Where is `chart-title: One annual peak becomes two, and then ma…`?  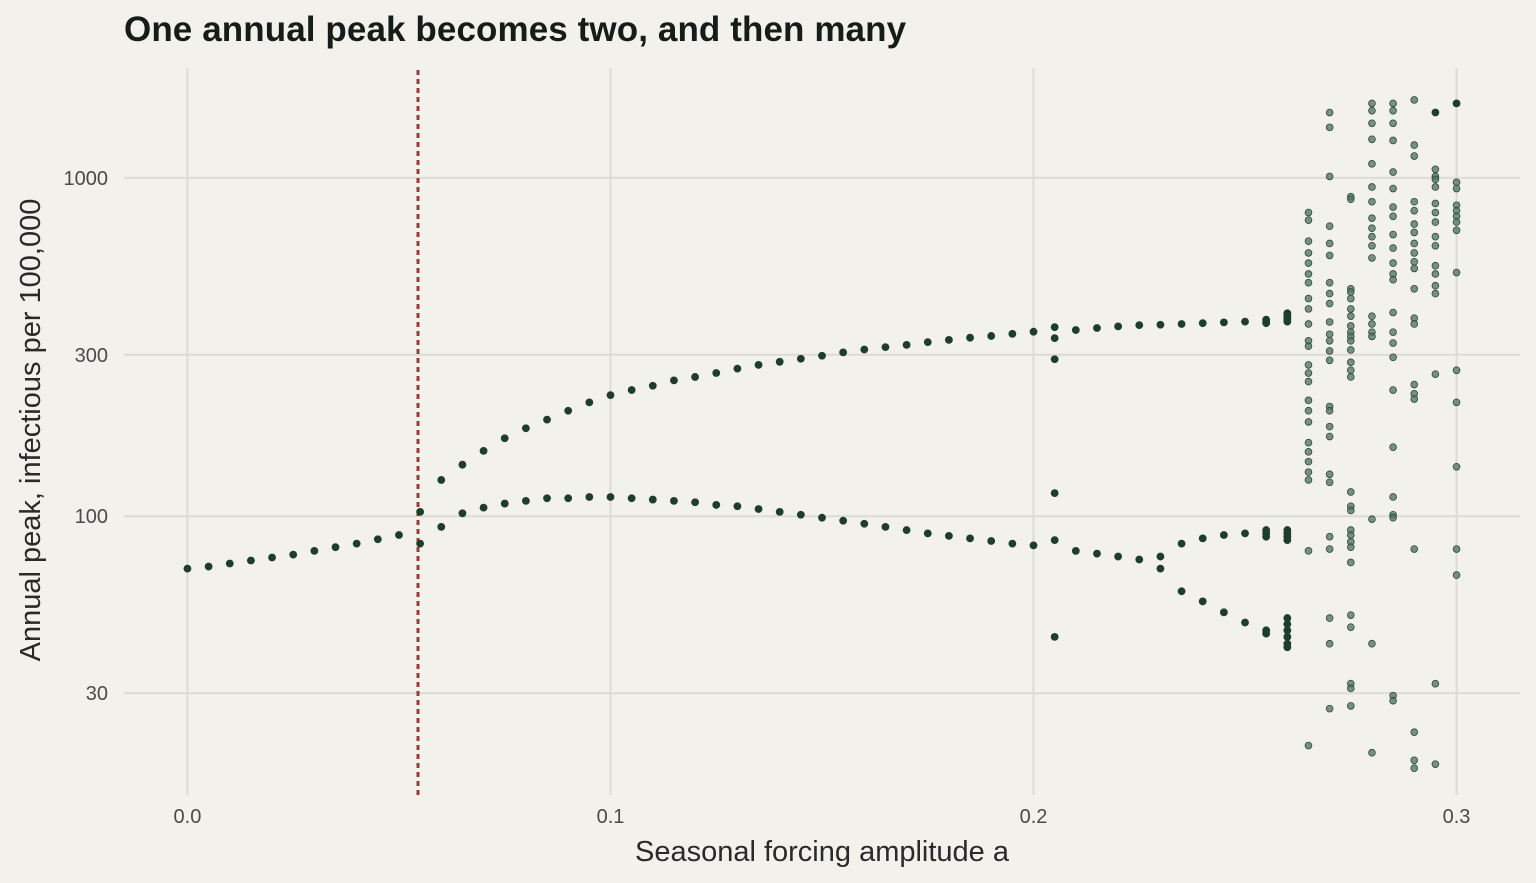
chart-title: One annual peak becomes two, and then ma… is located at coordinates (515, 29).